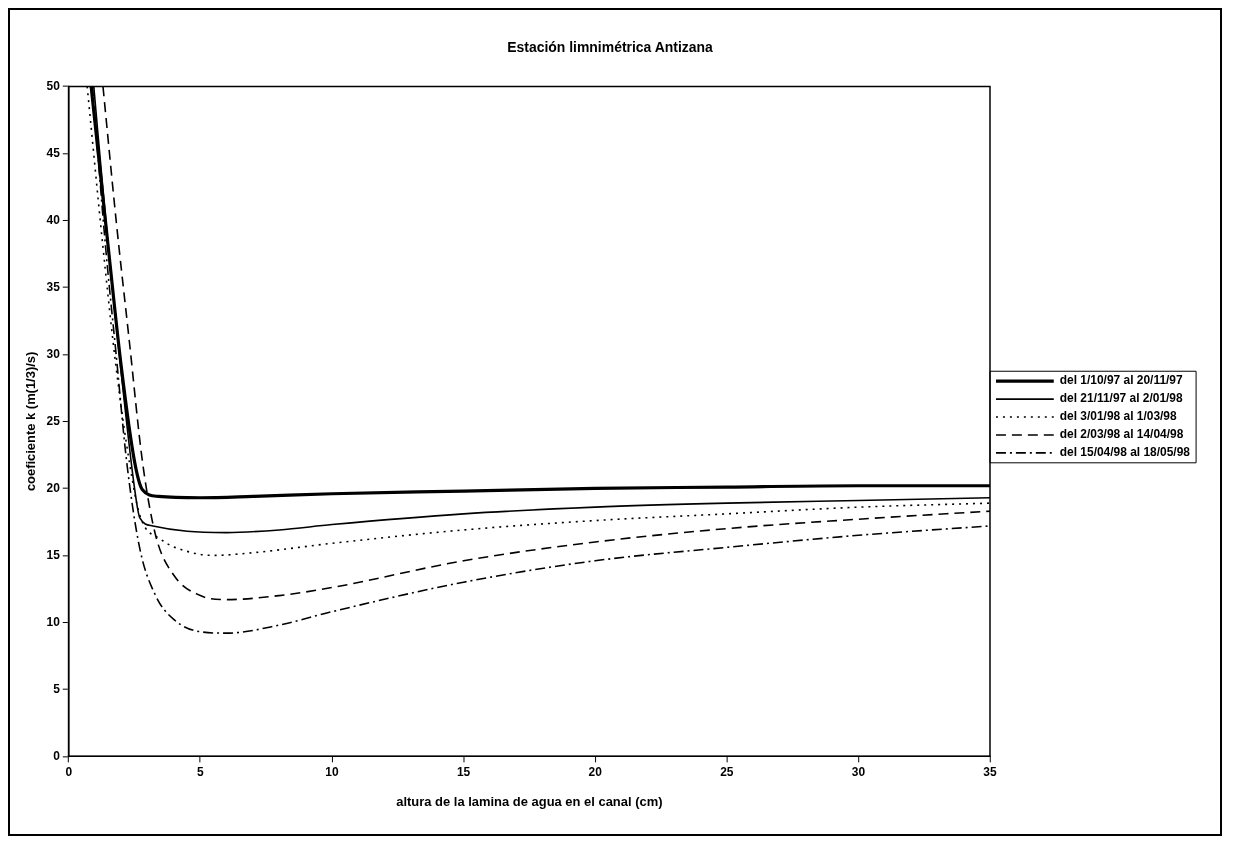  I want to click on y-tick-label: 5, so click(57, 688).